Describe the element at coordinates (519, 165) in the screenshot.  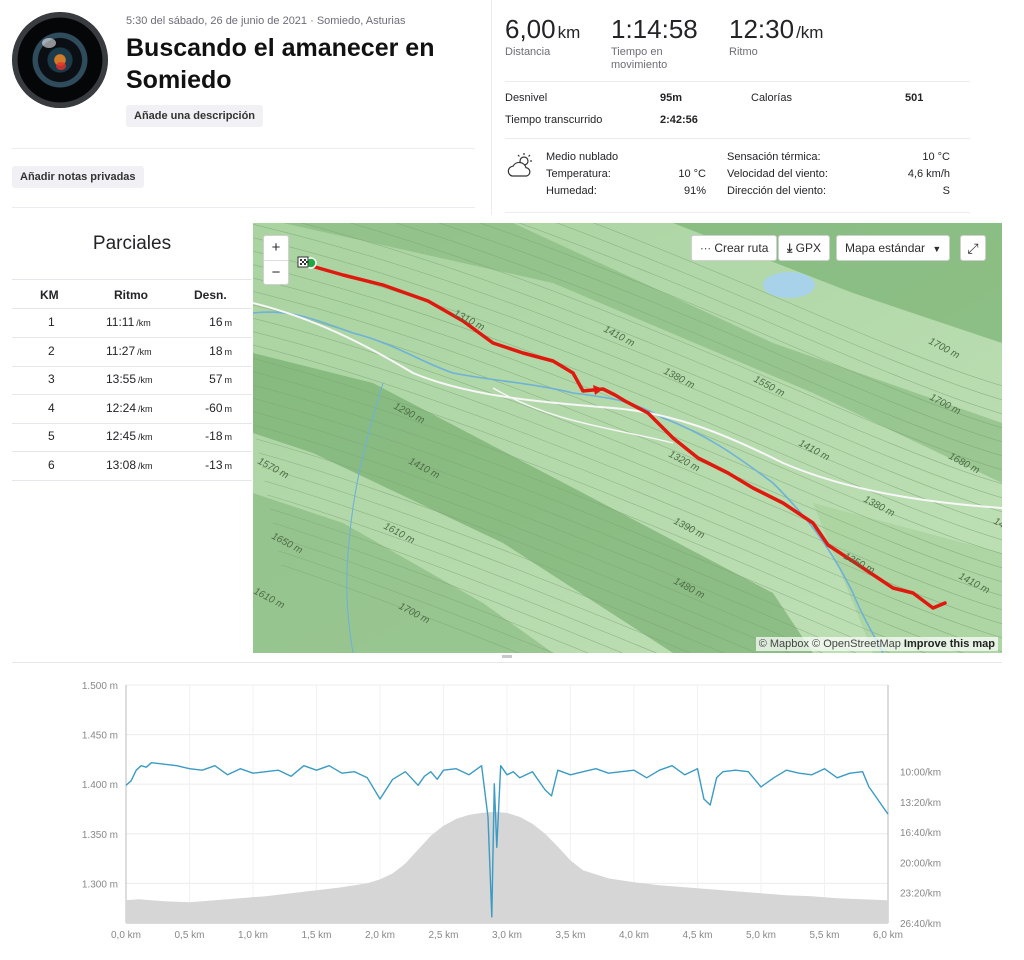
I see `cloud-sun-icon` at that location.